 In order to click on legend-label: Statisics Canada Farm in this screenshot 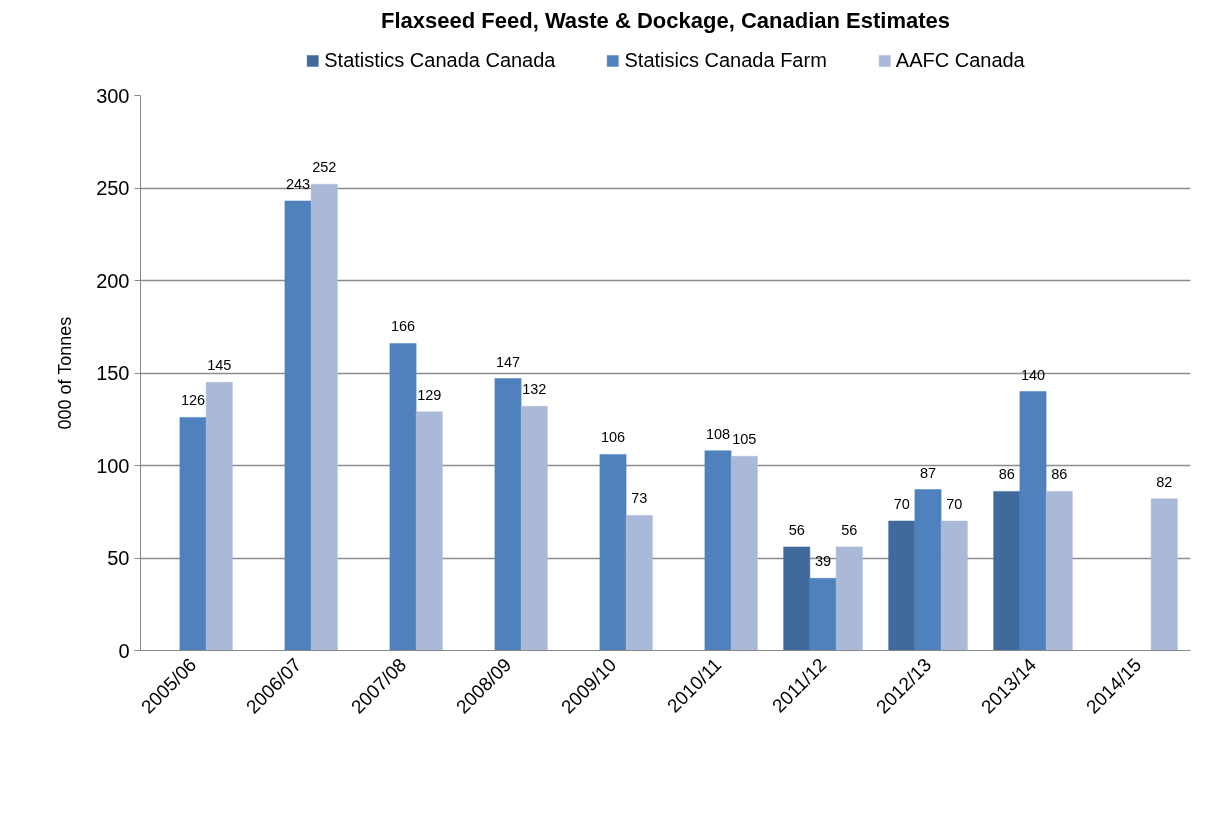, I will do `click(725, 60)`.